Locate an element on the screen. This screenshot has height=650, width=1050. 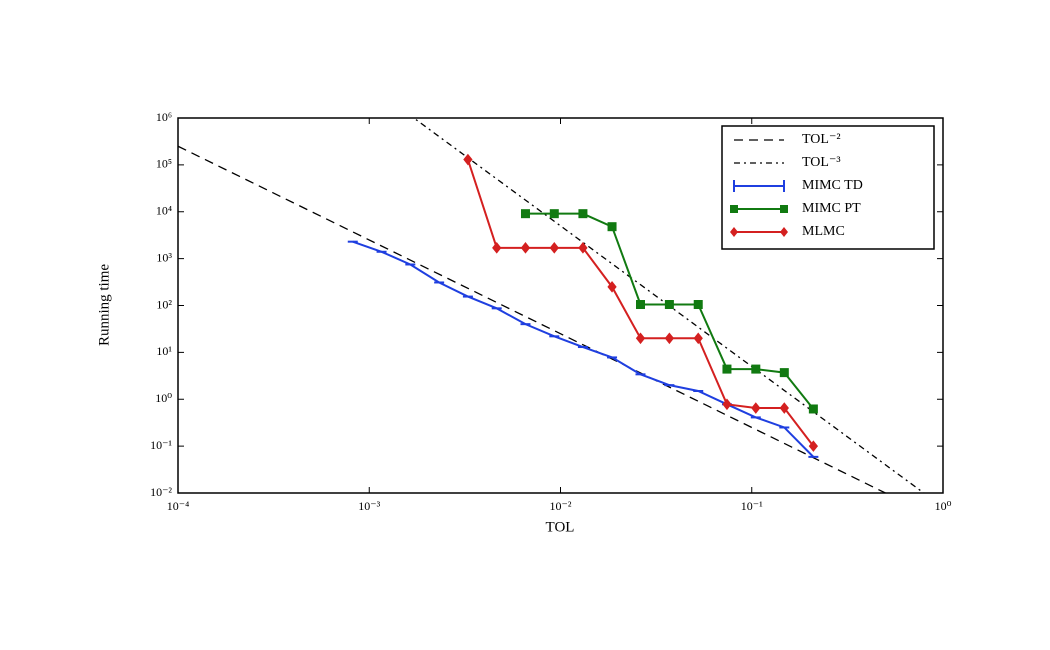
y-tick-label: 10³ is located at coordinates (164, 257).